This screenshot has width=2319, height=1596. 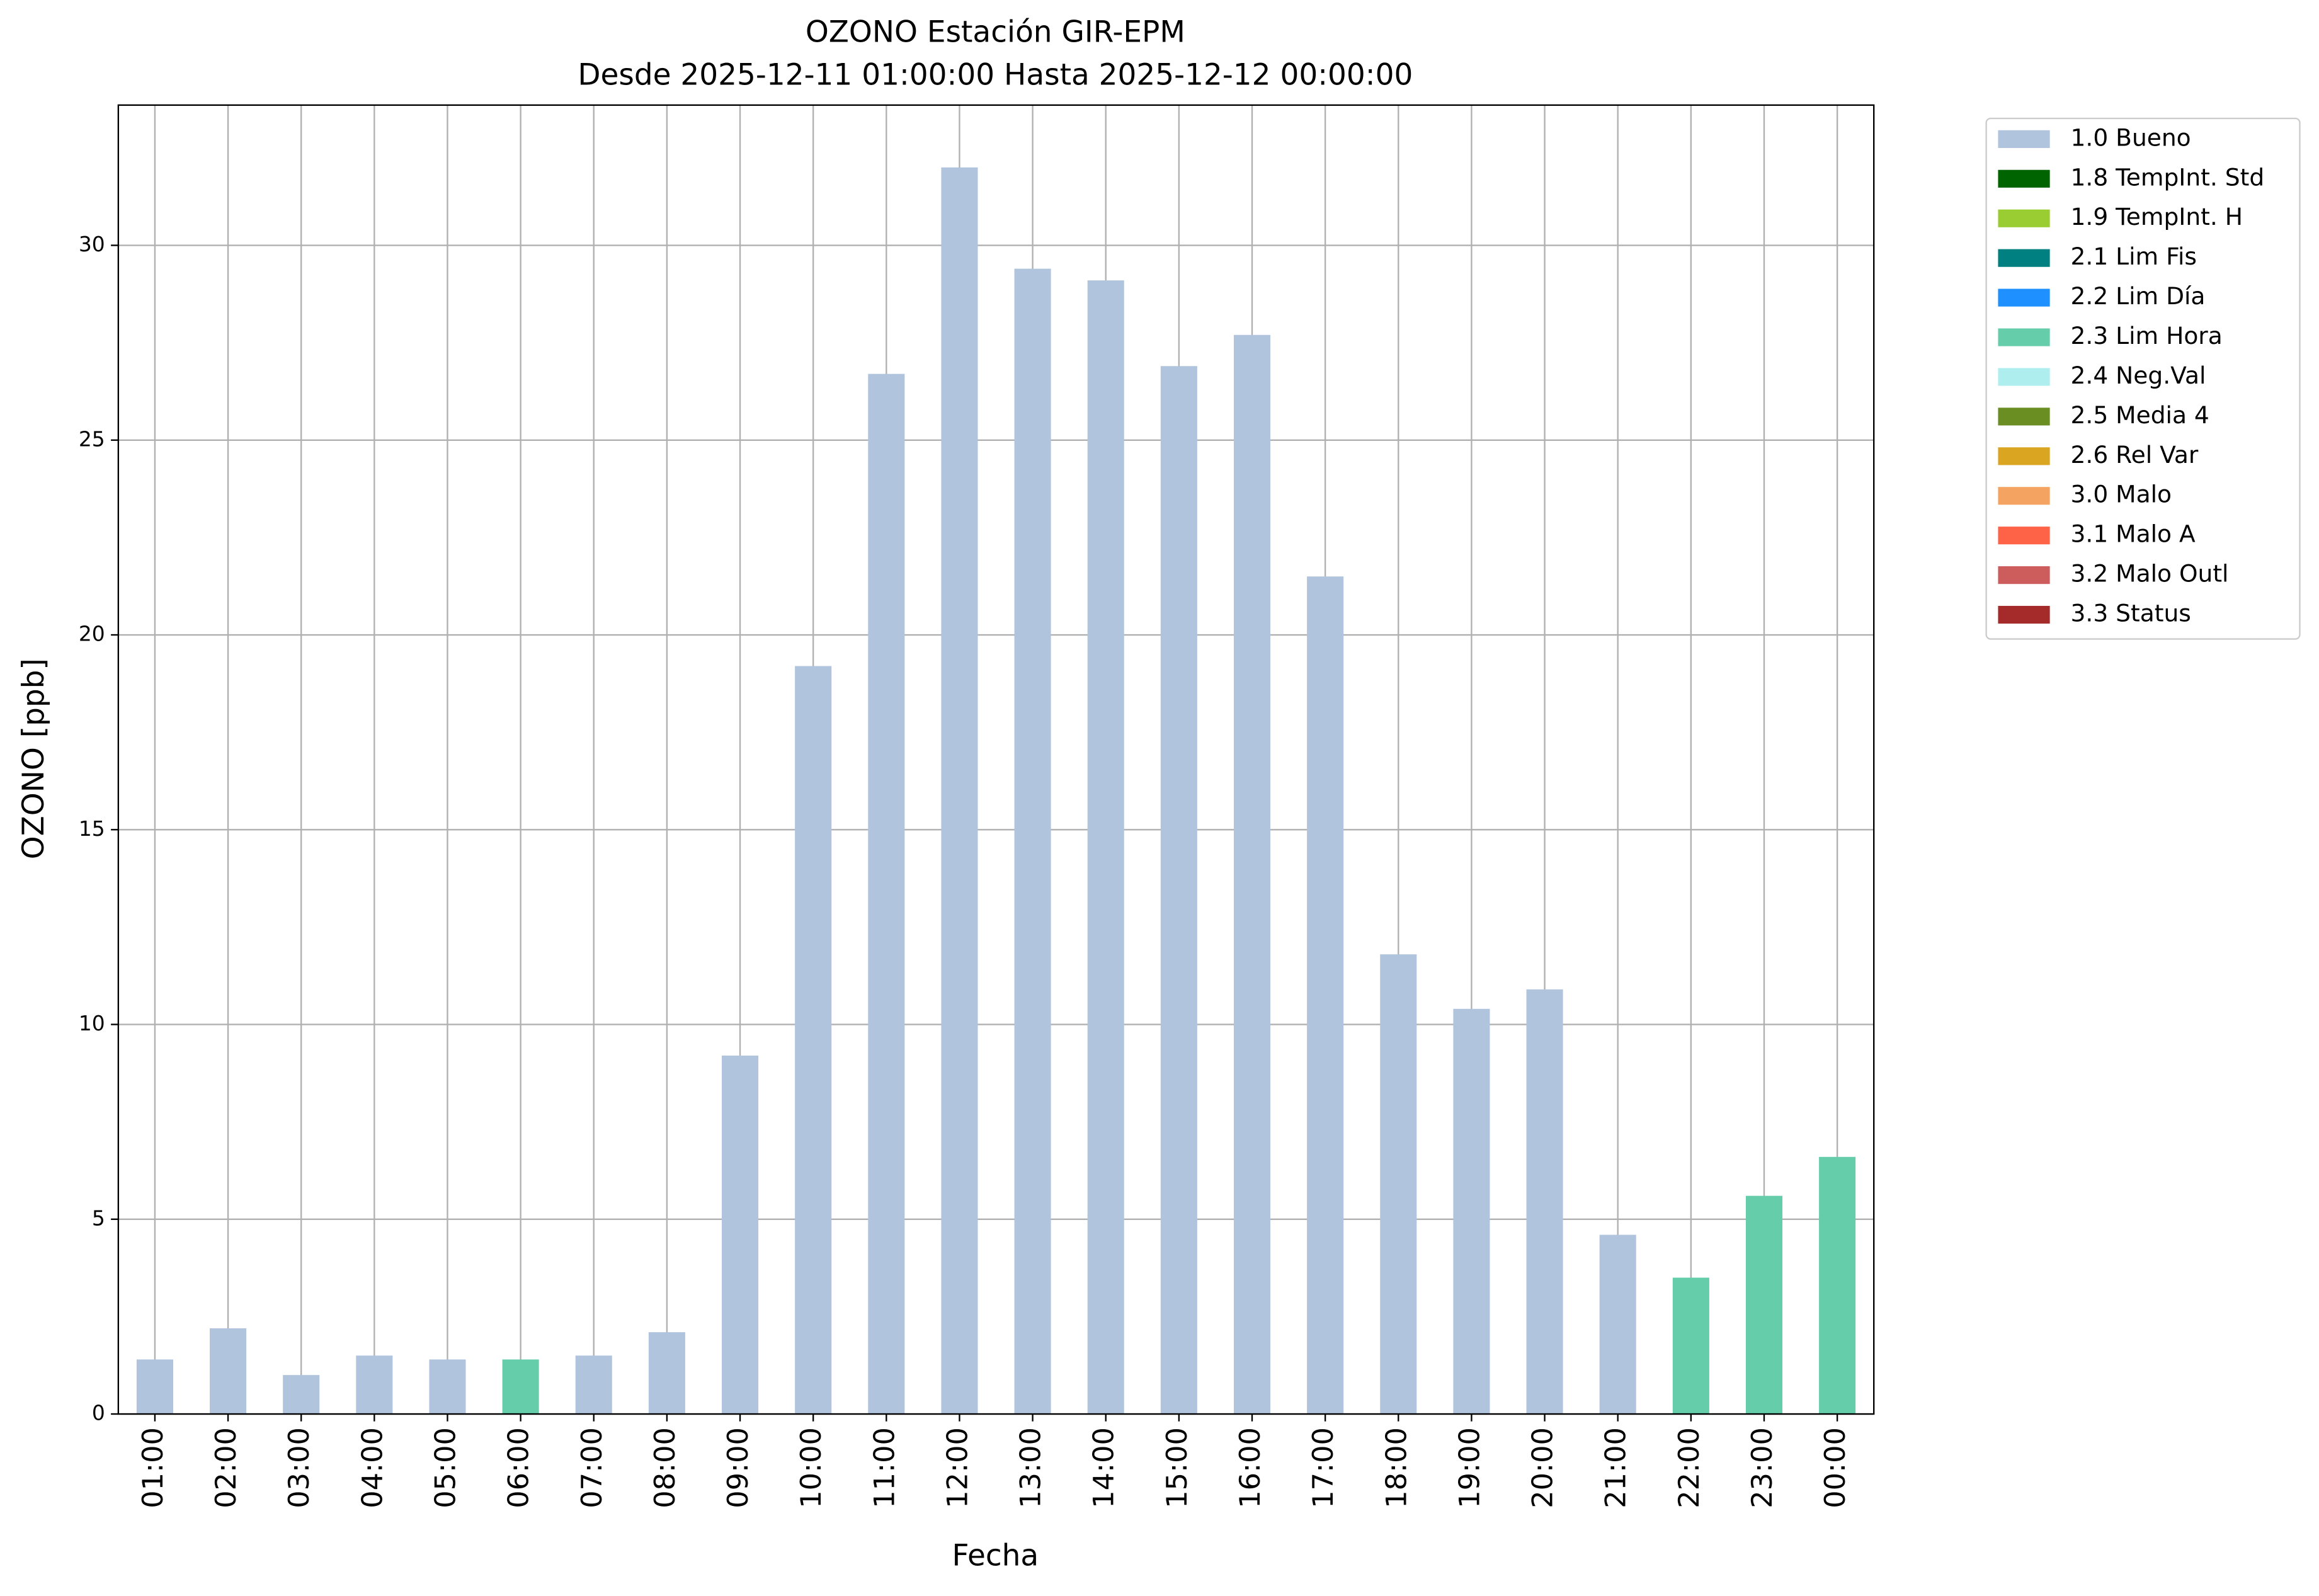 I want to click on x-tick-label: 18:00, so click(x=1396, y=1467).